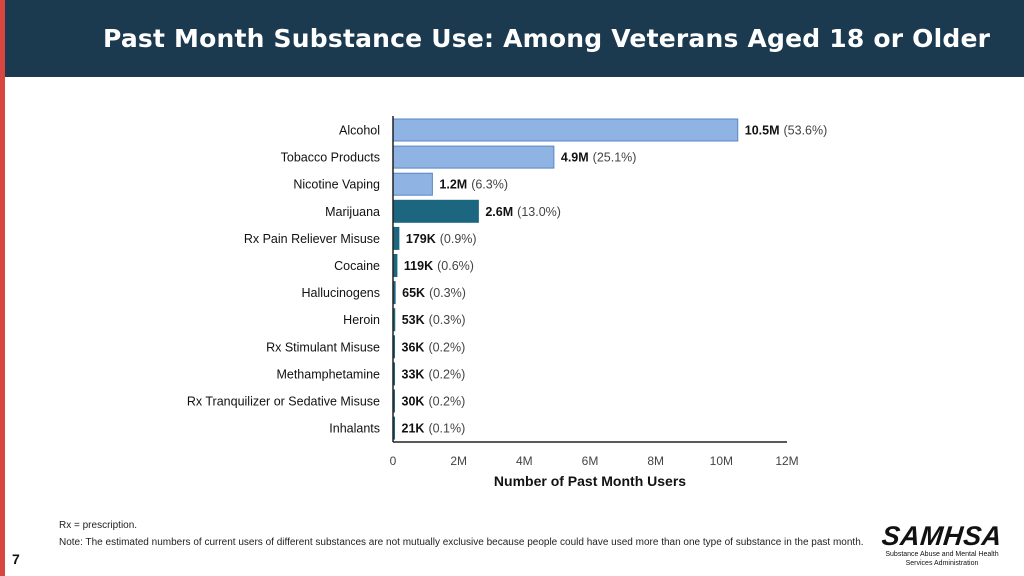 The height and width of the screenshot is (576, 1024). I want to click on data-value-label: 2.6M, so click(499, 212).